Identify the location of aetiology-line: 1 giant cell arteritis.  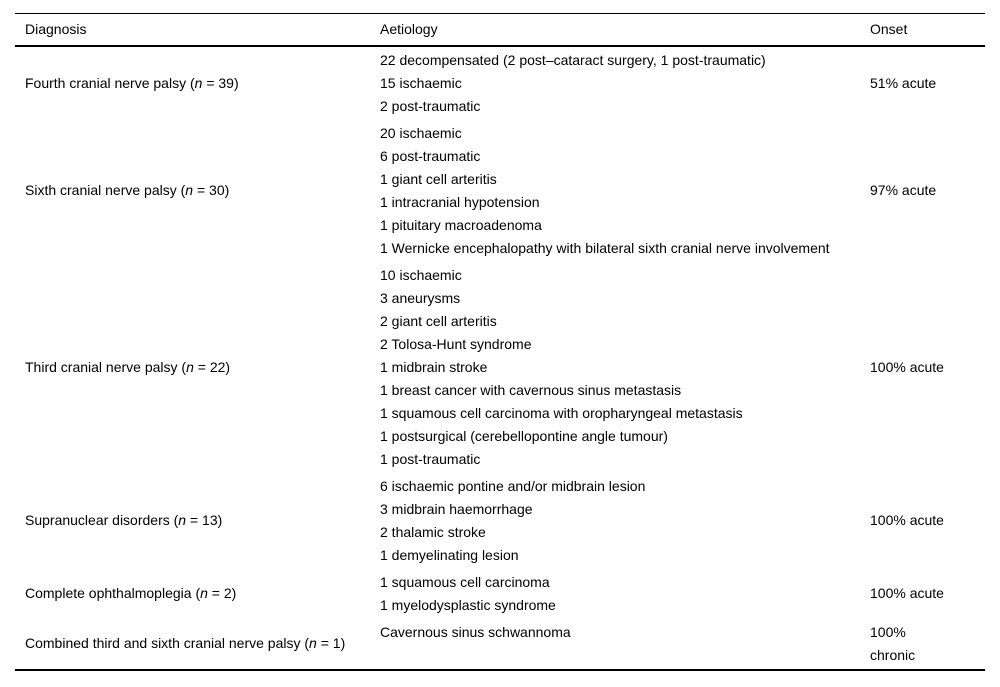
(438, 178).